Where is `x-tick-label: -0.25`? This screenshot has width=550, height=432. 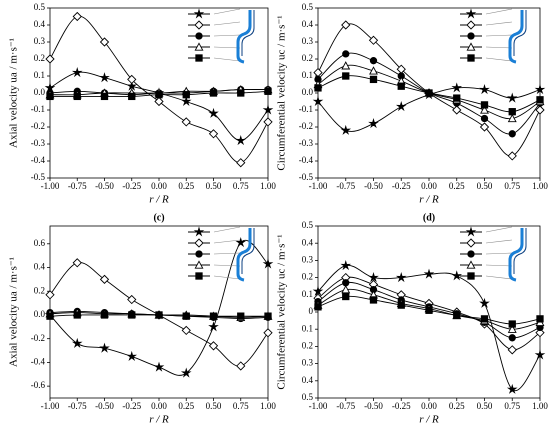 x-tick-label: -0.25 is located at coordinates (131, 186).